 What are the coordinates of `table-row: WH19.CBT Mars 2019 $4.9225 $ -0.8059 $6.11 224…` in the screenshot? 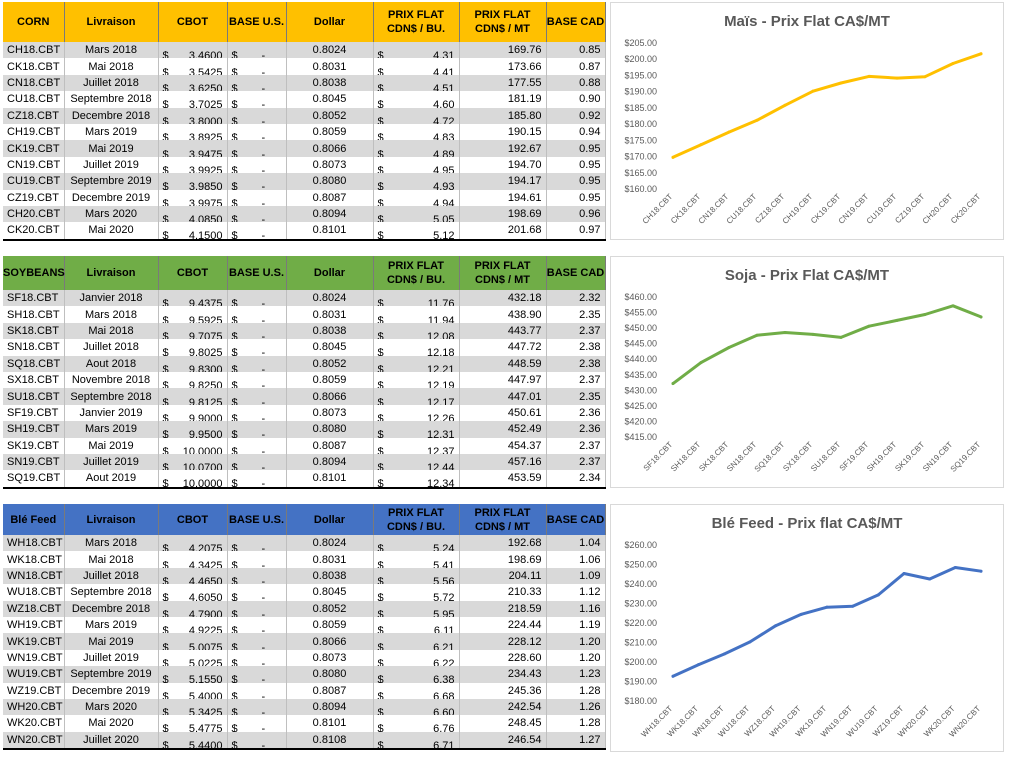 It's located at (304, 625).